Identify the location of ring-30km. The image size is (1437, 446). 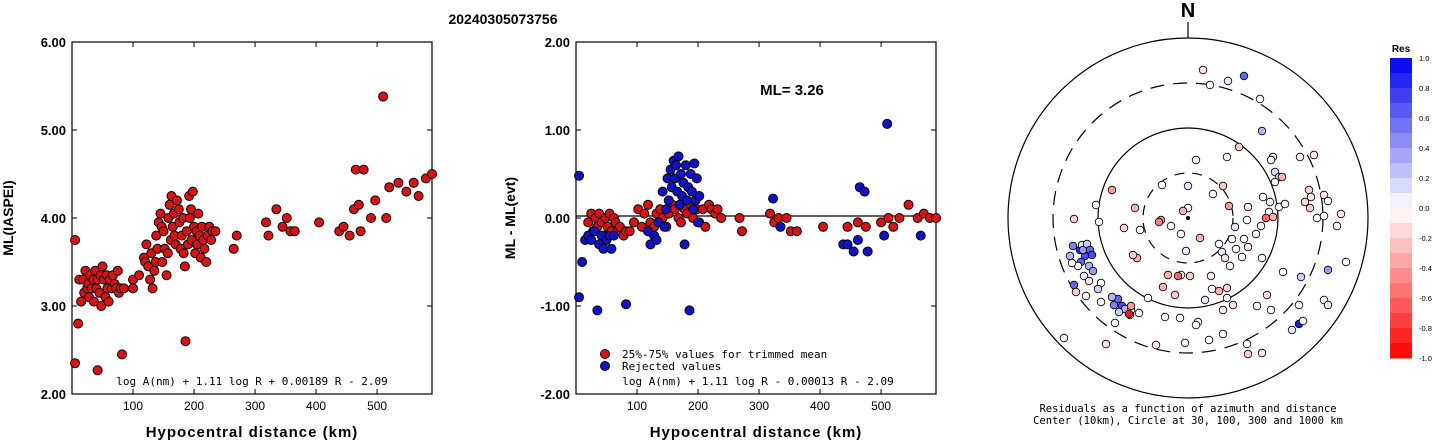
(1188, 218).